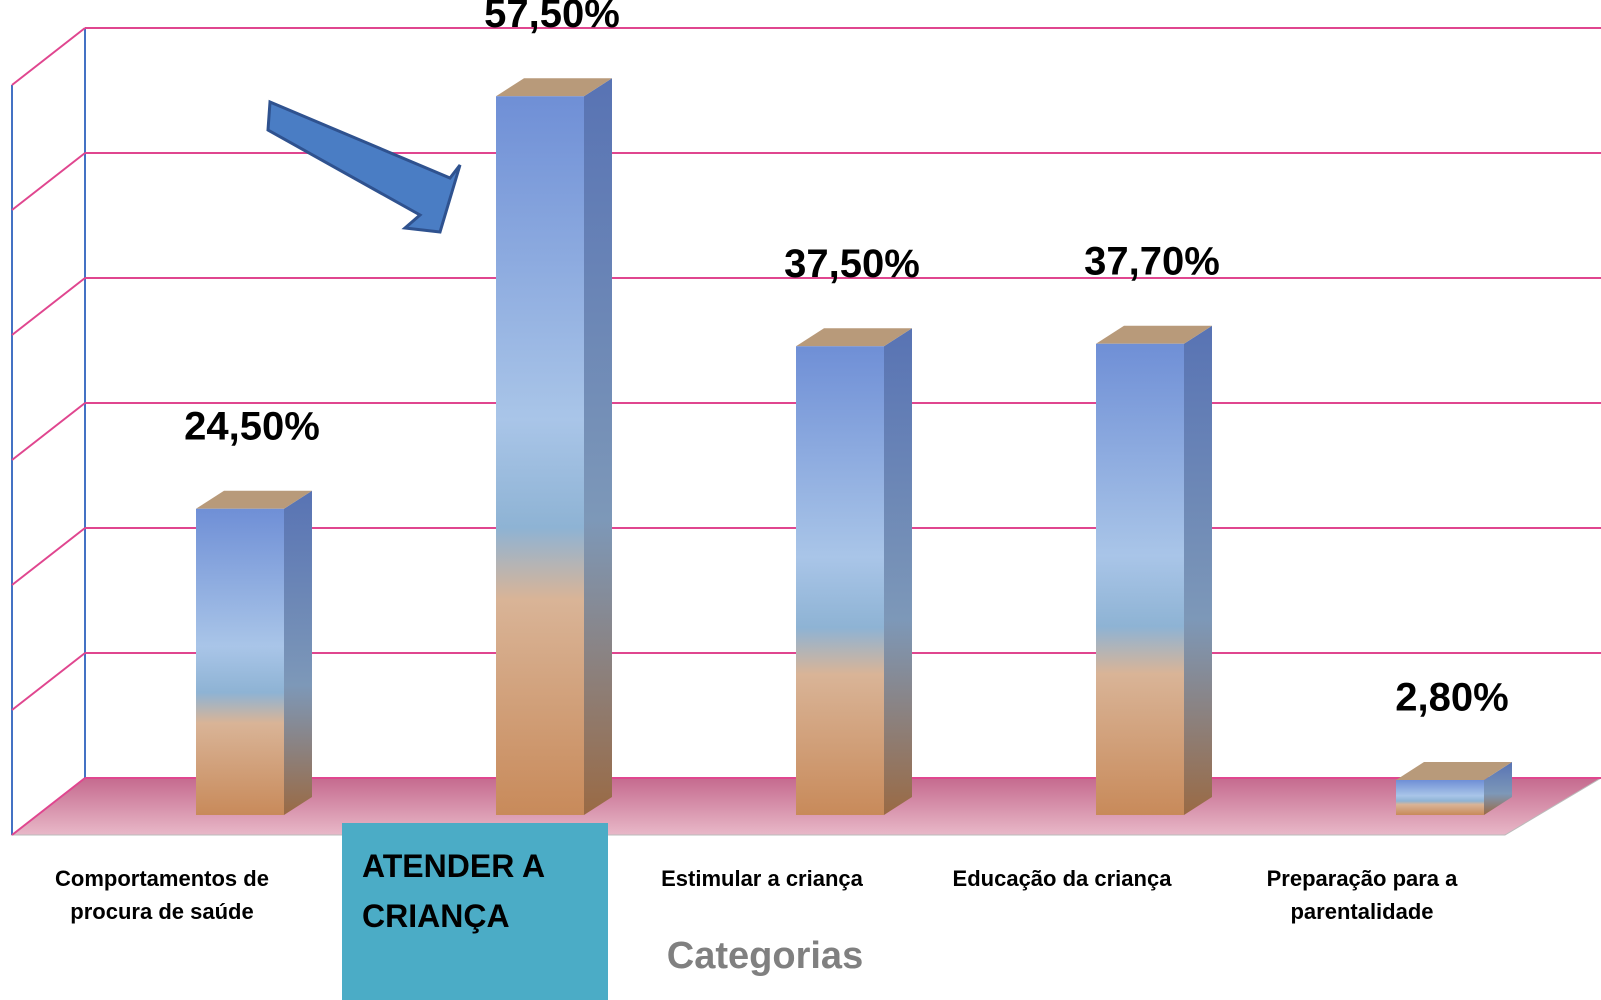  Describe the element at coordinates (1362, 895) in the screenshot. I see `x-tick-label: Preparação para a parentalidade` at that location.